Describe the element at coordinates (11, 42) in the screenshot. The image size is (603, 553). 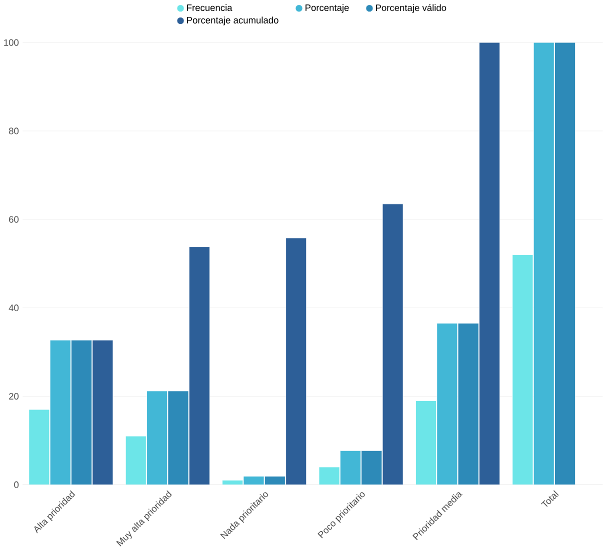
I see `y-tick-label: 100` at that location.